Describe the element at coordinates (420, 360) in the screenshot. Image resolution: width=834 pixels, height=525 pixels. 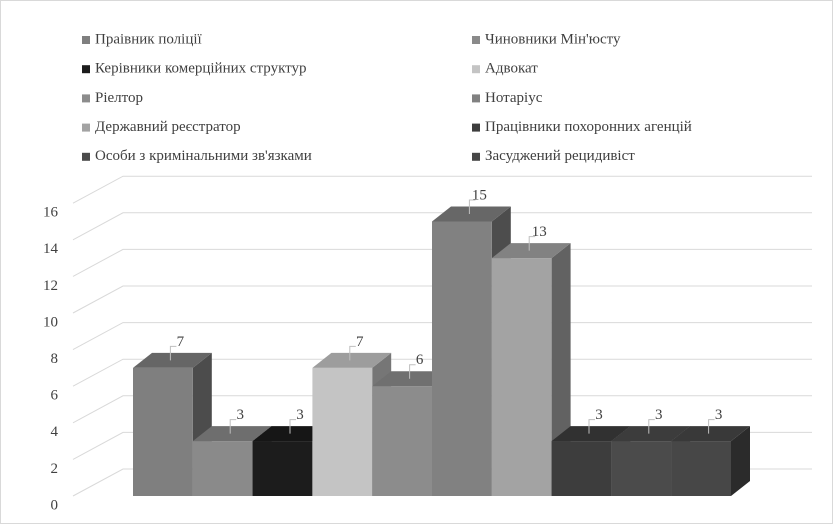
I see `data-label: 6` at that location.